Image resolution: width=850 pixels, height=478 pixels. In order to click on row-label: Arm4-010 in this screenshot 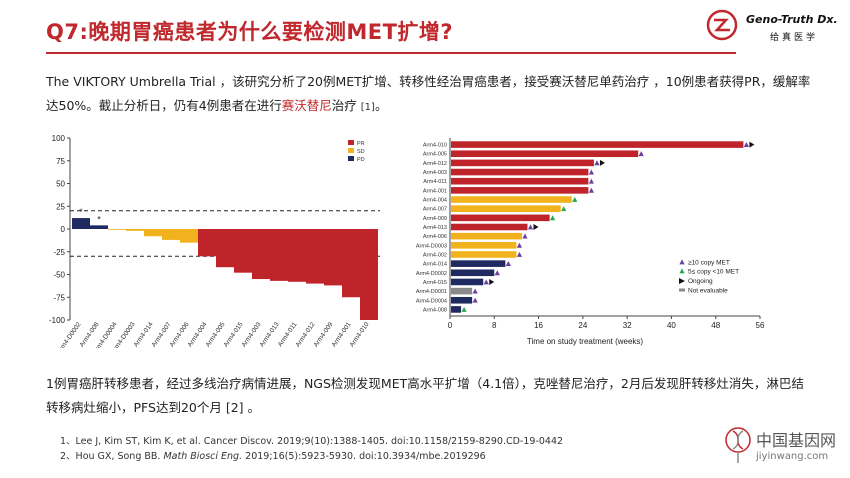, I will do `click(435, 146)`.